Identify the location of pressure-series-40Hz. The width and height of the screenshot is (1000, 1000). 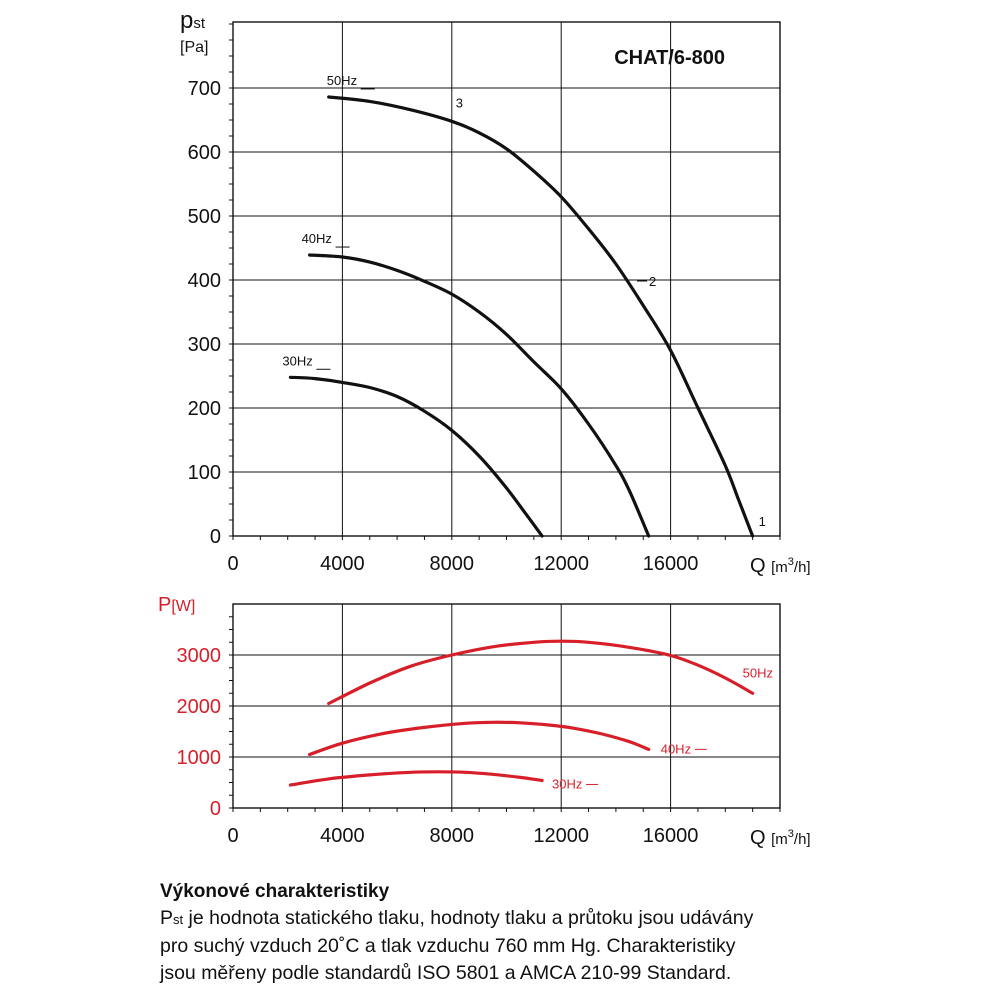
(479, 395).